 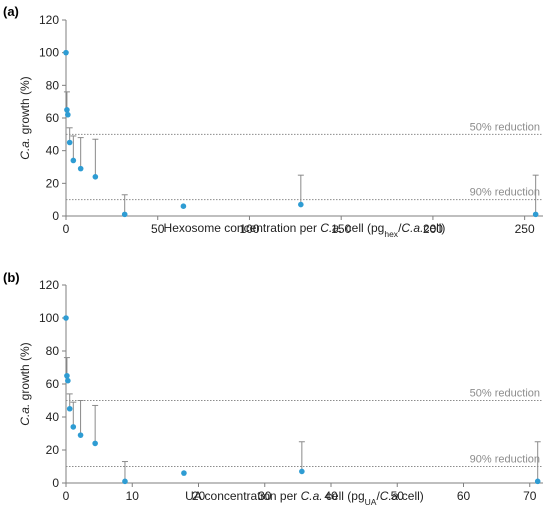 I want to click on x-tick-label: 250, so click(x=525, y=229).